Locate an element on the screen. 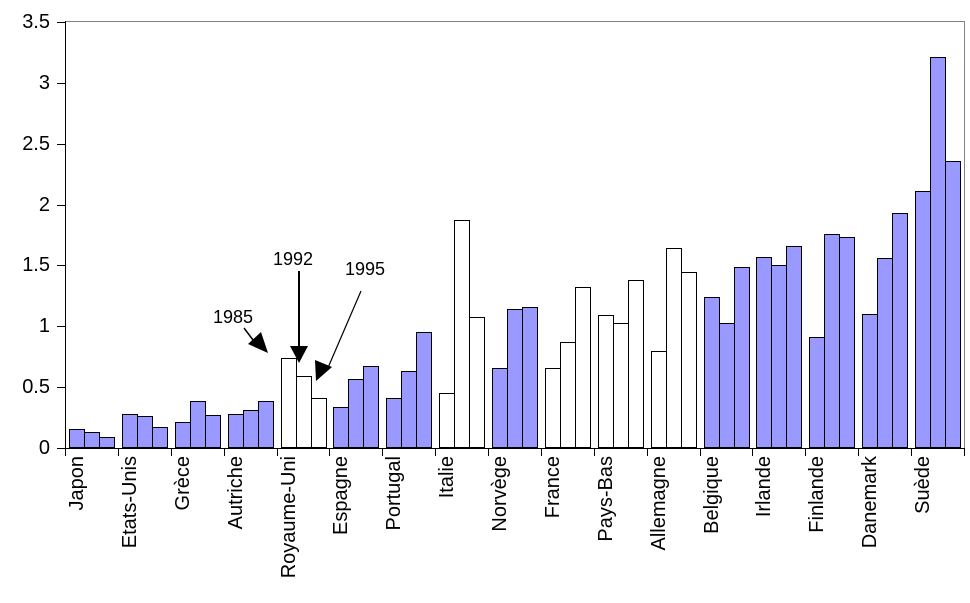 The image size is (970, 603). y-axis-tick-label: 2 is located at coordinates (44, 205).